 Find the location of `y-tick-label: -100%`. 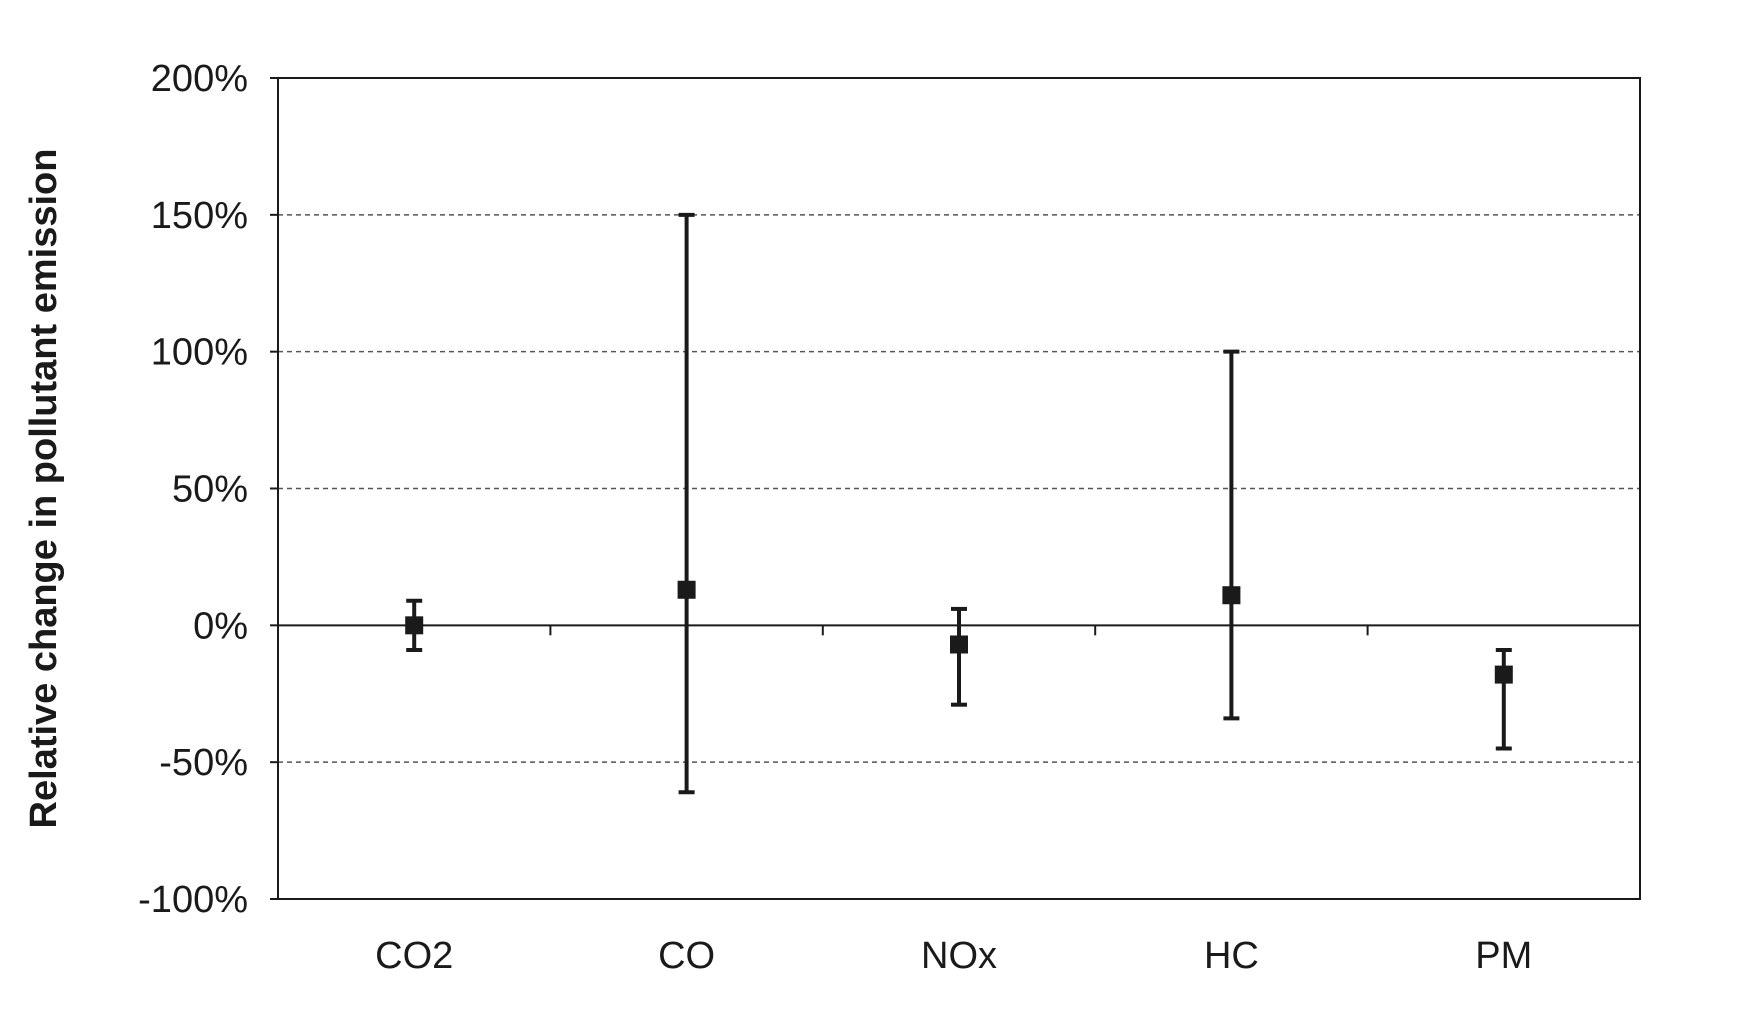

y-tick-label: -100% is located at coordinates (193, 900).